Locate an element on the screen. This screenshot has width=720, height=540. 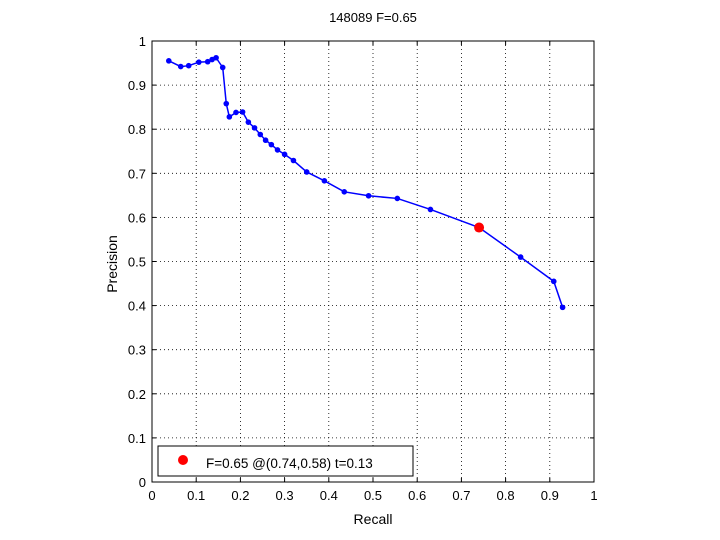
y-axis-label: Precision is located at coordinates (112, 264).